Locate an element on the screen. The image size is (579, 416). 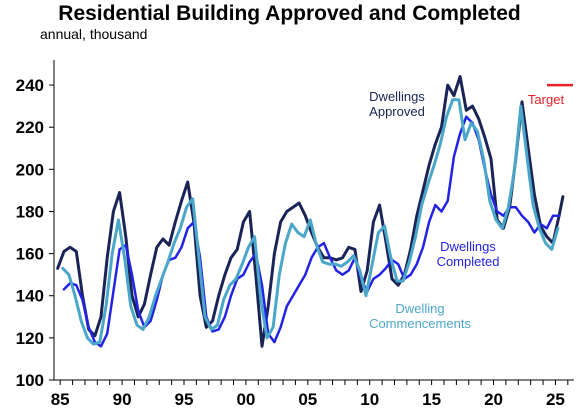
y-tick-label: 240 is located at coordinates (30, 85).